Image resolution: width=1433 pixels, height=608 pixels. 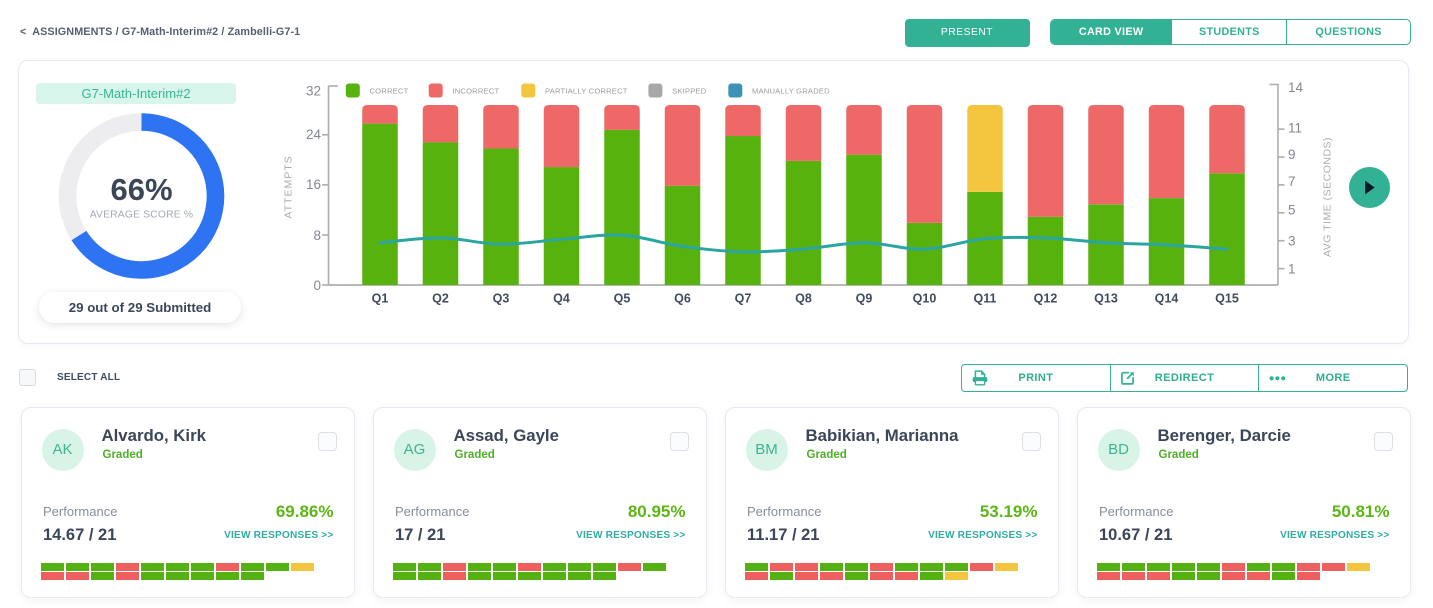 I want to click on svg-text: Q6, so click(x=682, y=299).